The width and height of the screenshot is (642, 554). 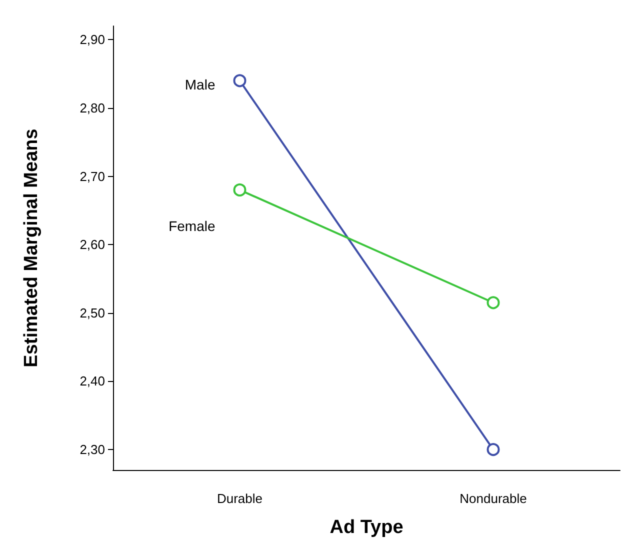 What do you see at coordinates (200, 84) in the screenshot?
I see `series-label: Male` at bounding box center [200, 84].